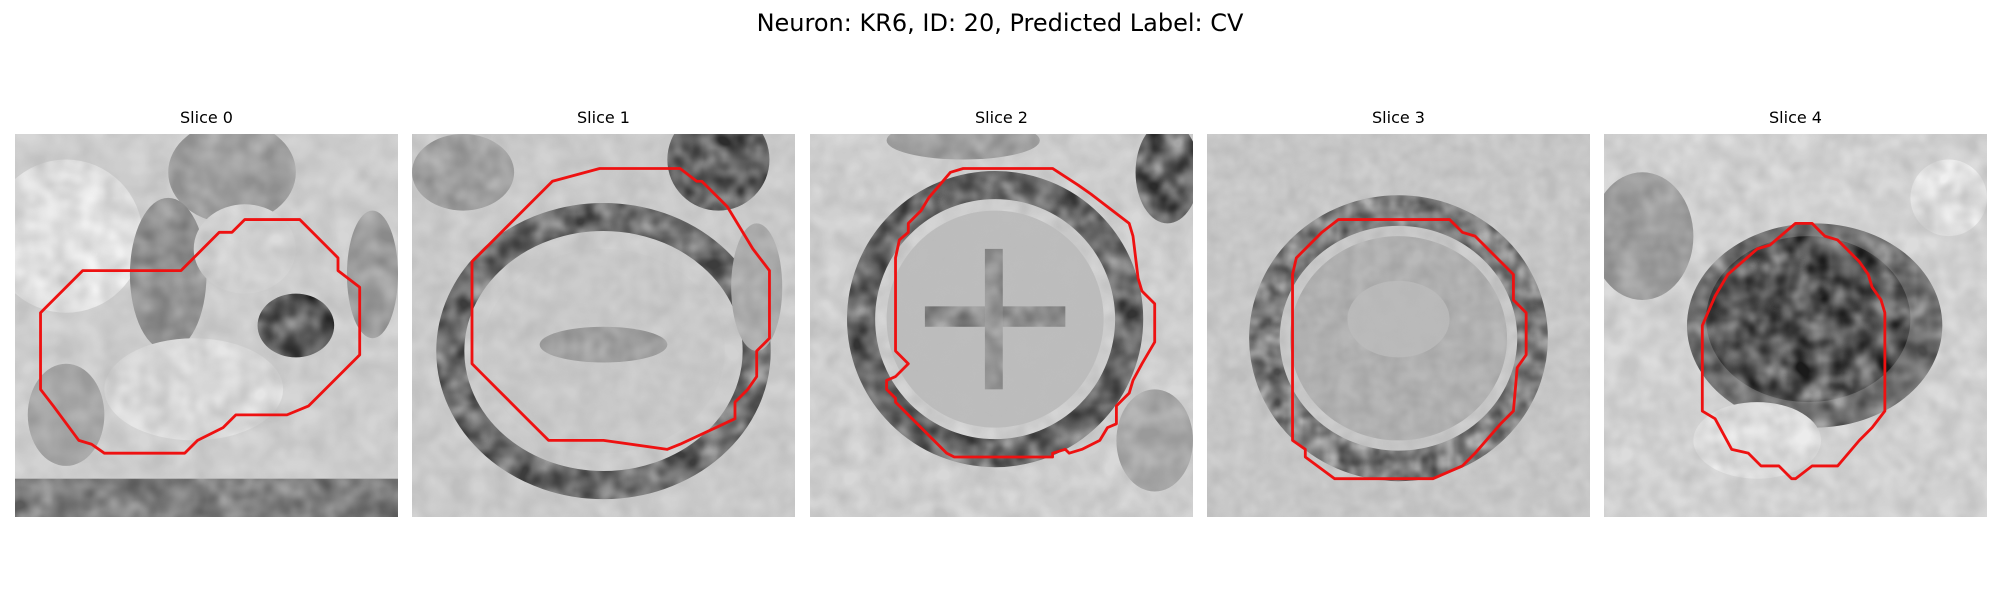  Describe the element at coordinates (200, 336) in the screenshot. I see `slice-0-outline` at that location.